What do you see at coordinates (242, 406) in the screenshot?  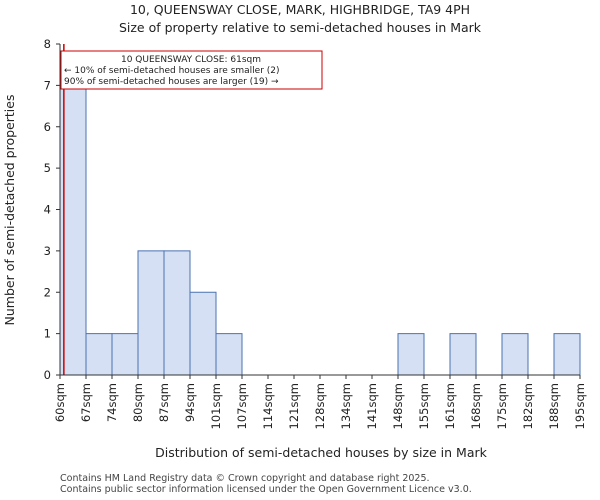 I see `x-tick-label: 107sqm` at bounding box center [242, 406].